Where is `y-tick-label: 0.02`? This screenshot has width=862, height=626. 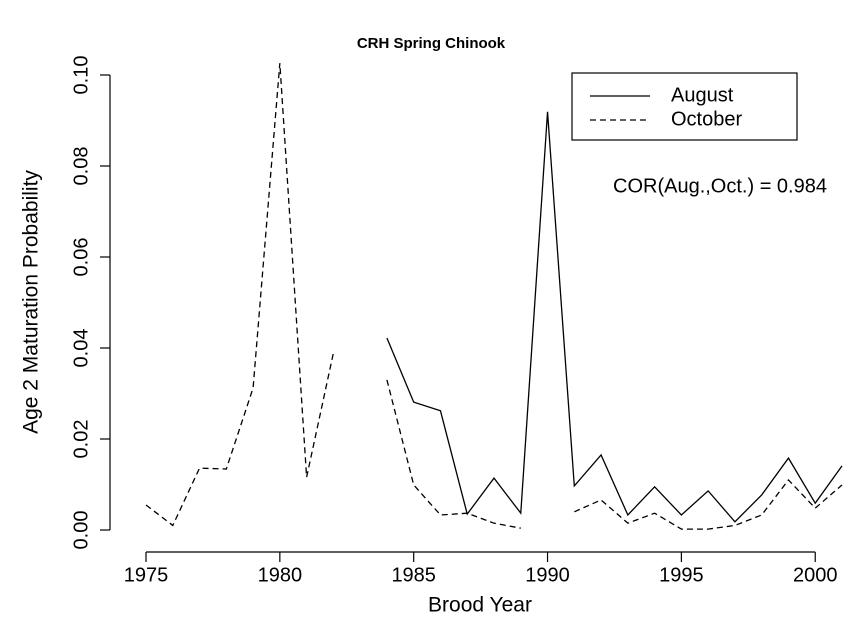 y-tick-label: 0.02 is located at coordinates (81, 439).